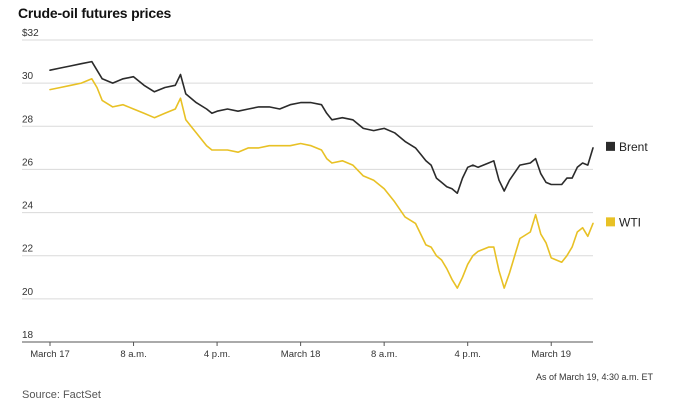 The width and height of the screenshot is (678, 410). I want to click on timestamp-note: As of March 19, 4:30 a.m. ET, so click(594, 377).